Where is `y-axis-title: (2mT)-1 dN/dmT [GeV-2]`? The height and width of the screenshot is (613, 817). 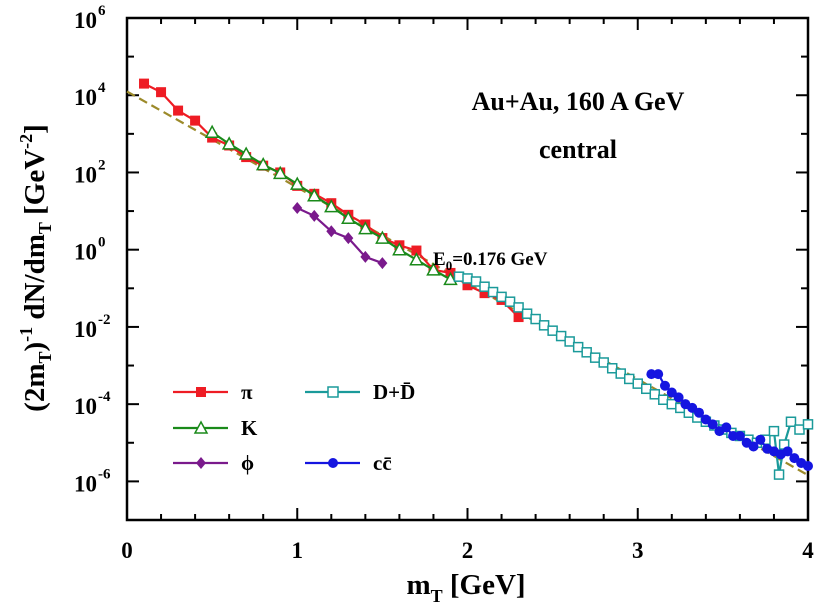 y-axis-title: (2mT)-1 dN/dmT [GeV-2] is located at coordinates (35, 268).